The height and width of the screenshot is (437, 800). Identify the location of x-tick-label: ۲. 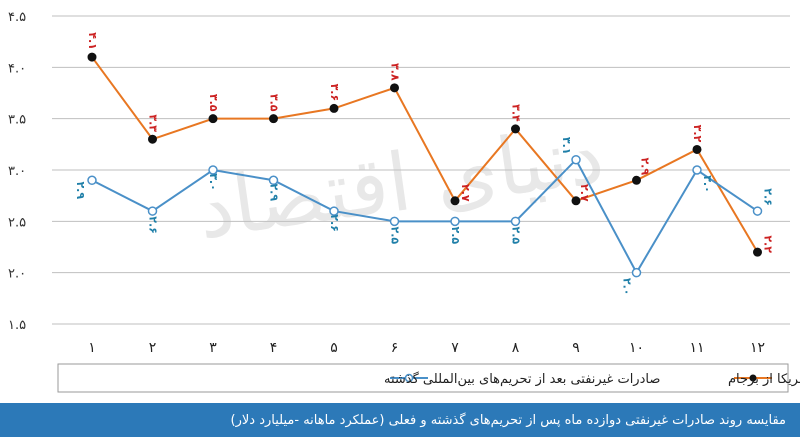
(153, 348).